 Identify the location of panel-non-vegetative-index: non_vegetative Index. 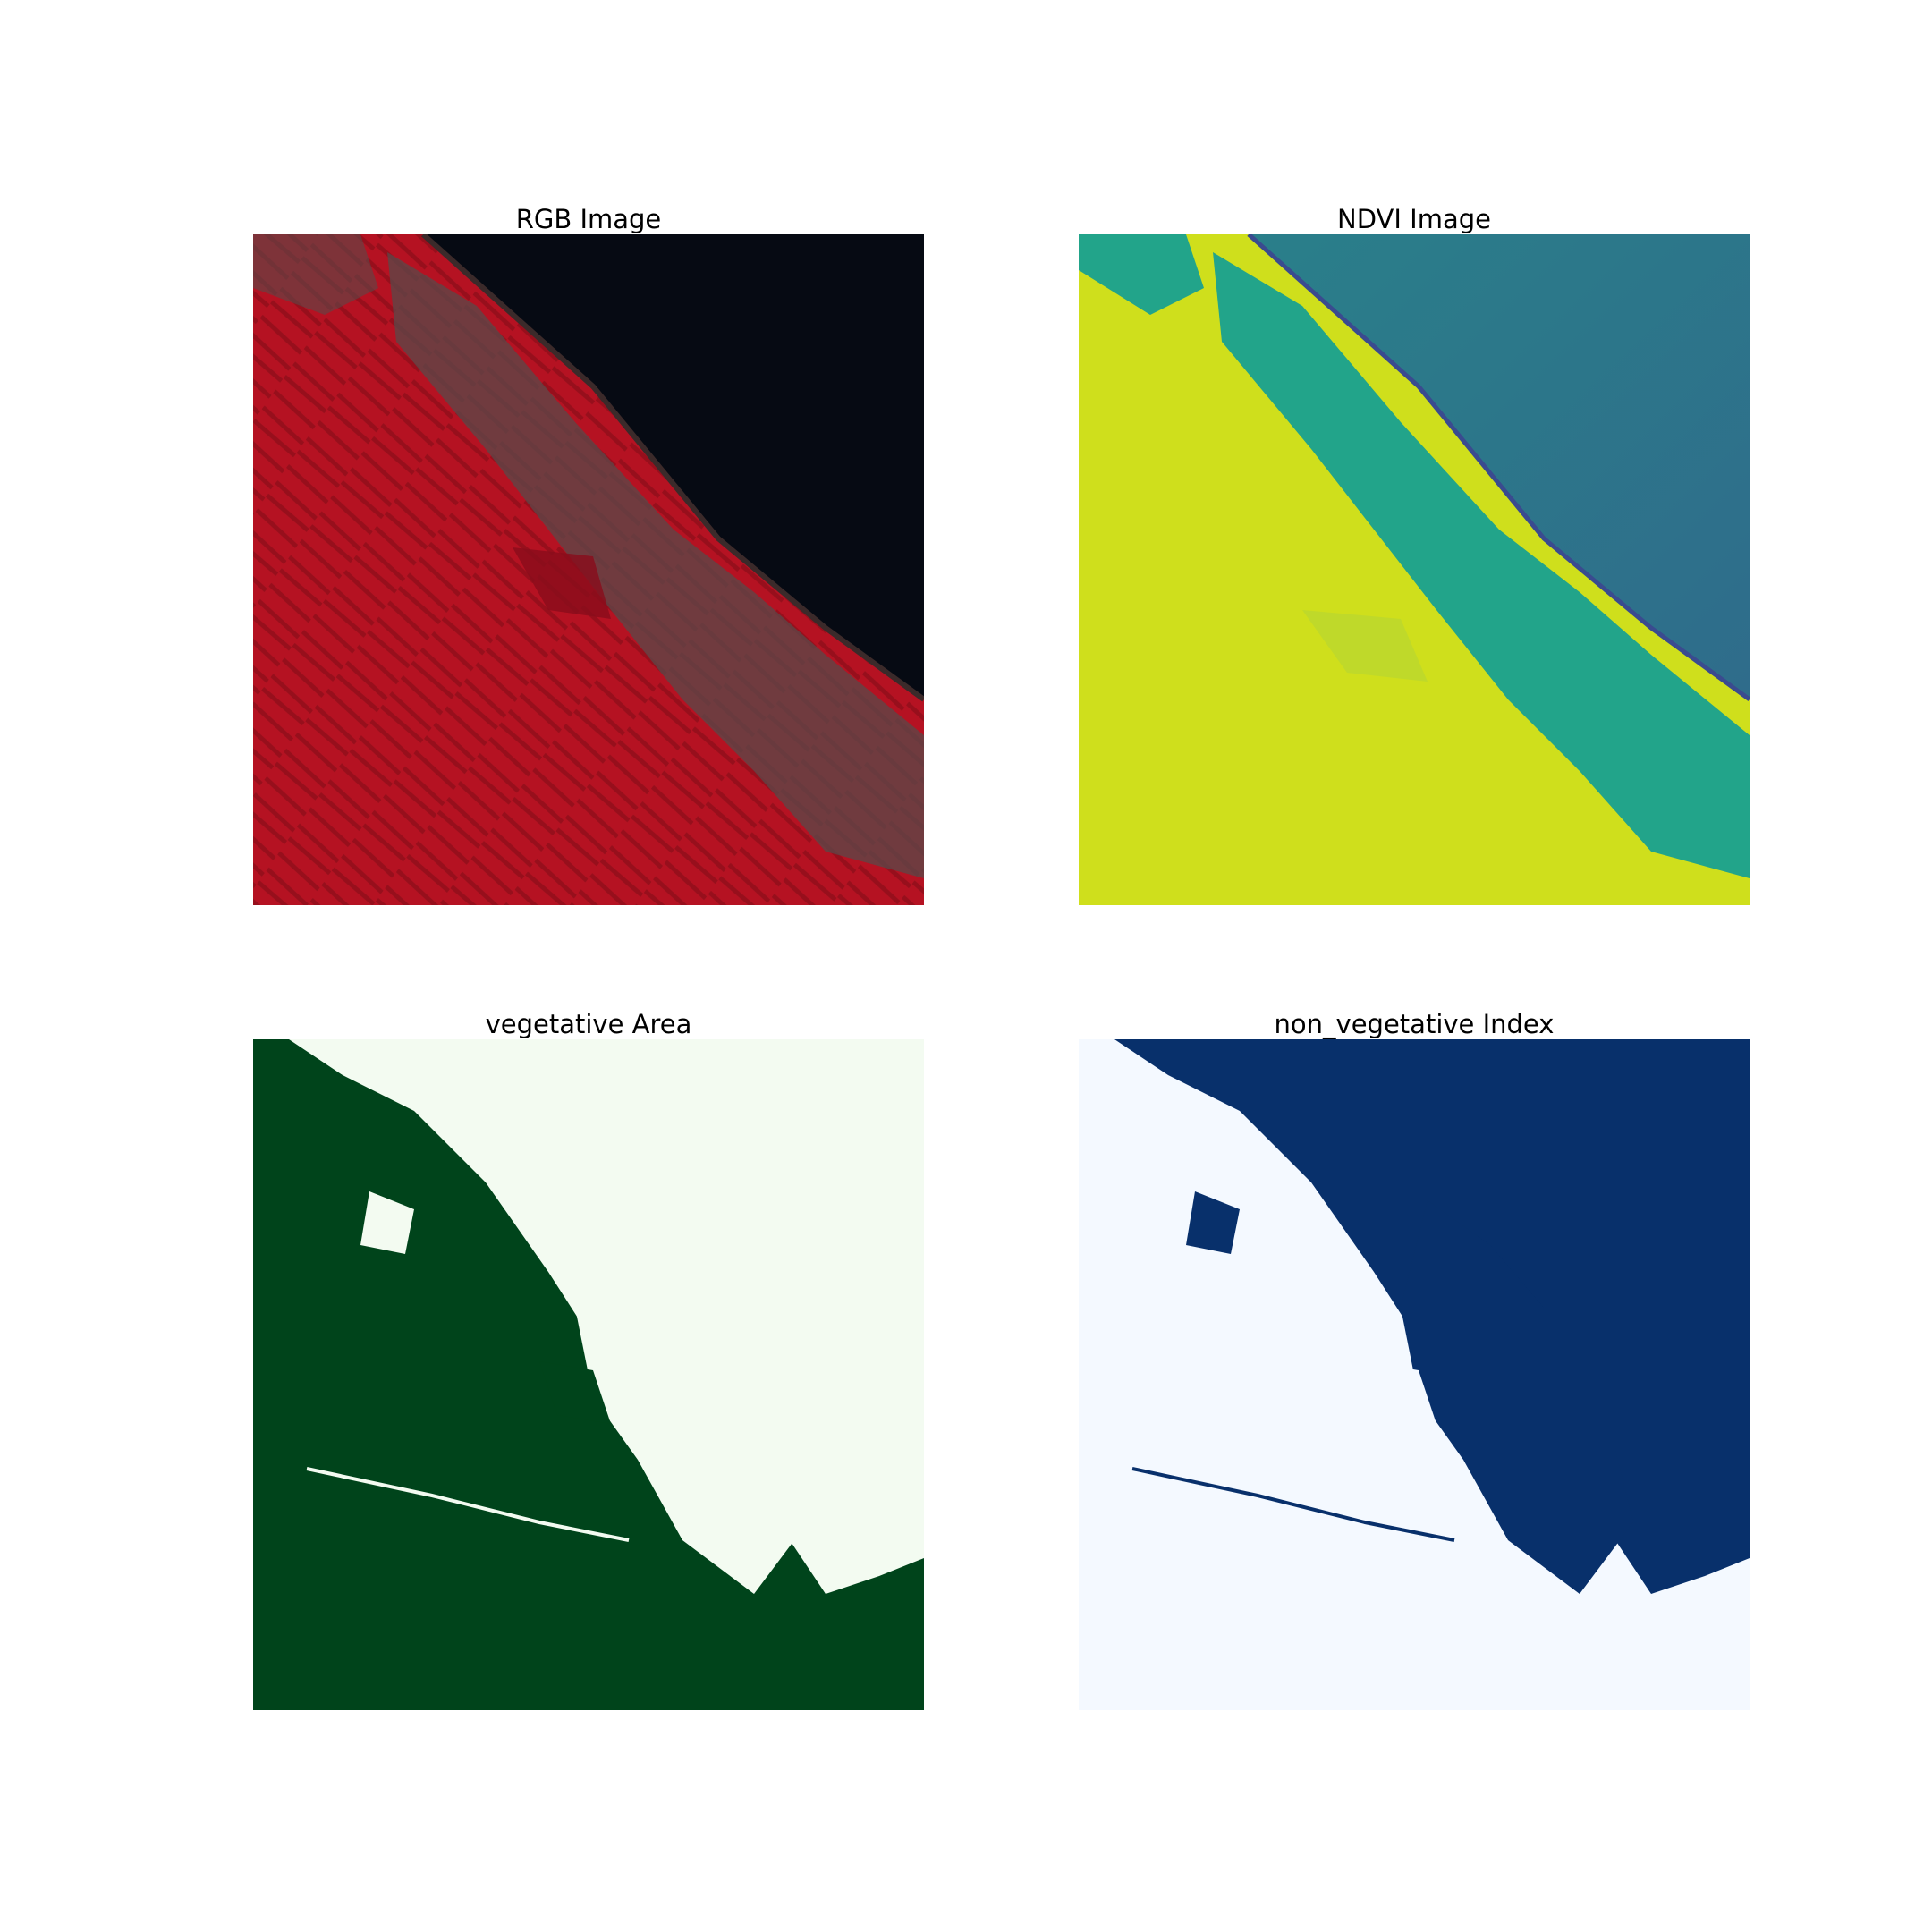
(1414, 1359).